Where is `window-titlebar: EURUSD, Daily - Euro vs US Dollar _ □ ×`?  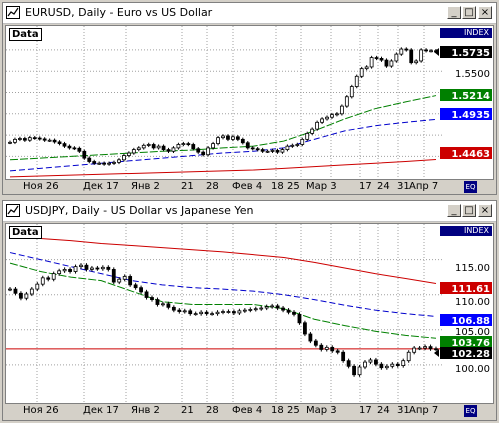 window-titlebar: EURUSD, Daily - Euro vs US Dollar _ □ × is located at coordinates (249, 13).